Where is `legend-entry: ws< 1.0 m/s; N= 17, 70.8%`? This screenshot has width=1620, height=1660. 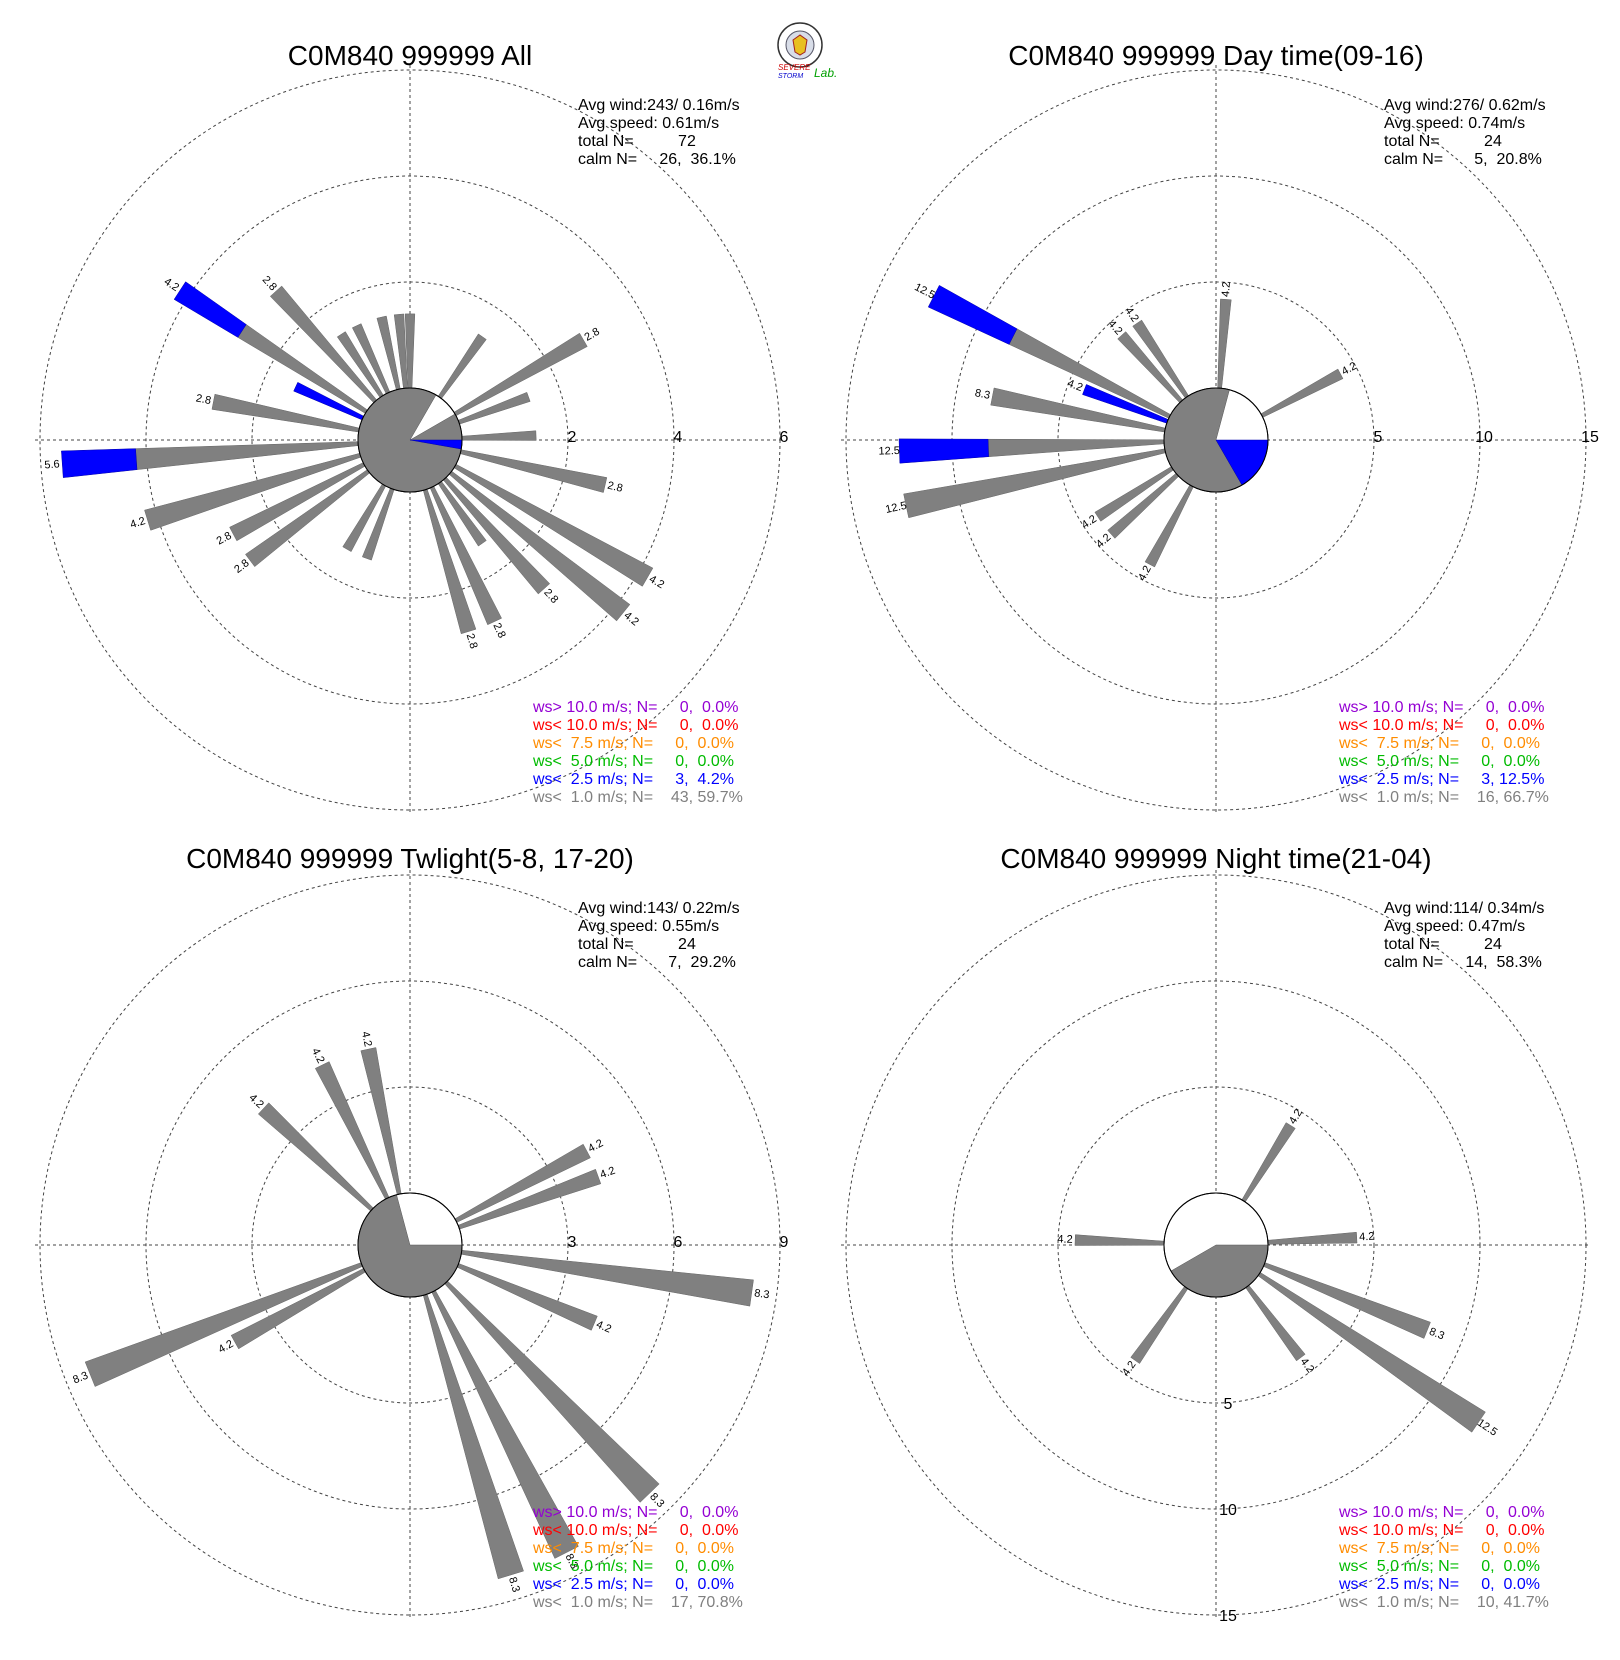 legend-entry: ws< 1.0 m/s; N= 17, 70.8% is located at coordinates (637, 1602).